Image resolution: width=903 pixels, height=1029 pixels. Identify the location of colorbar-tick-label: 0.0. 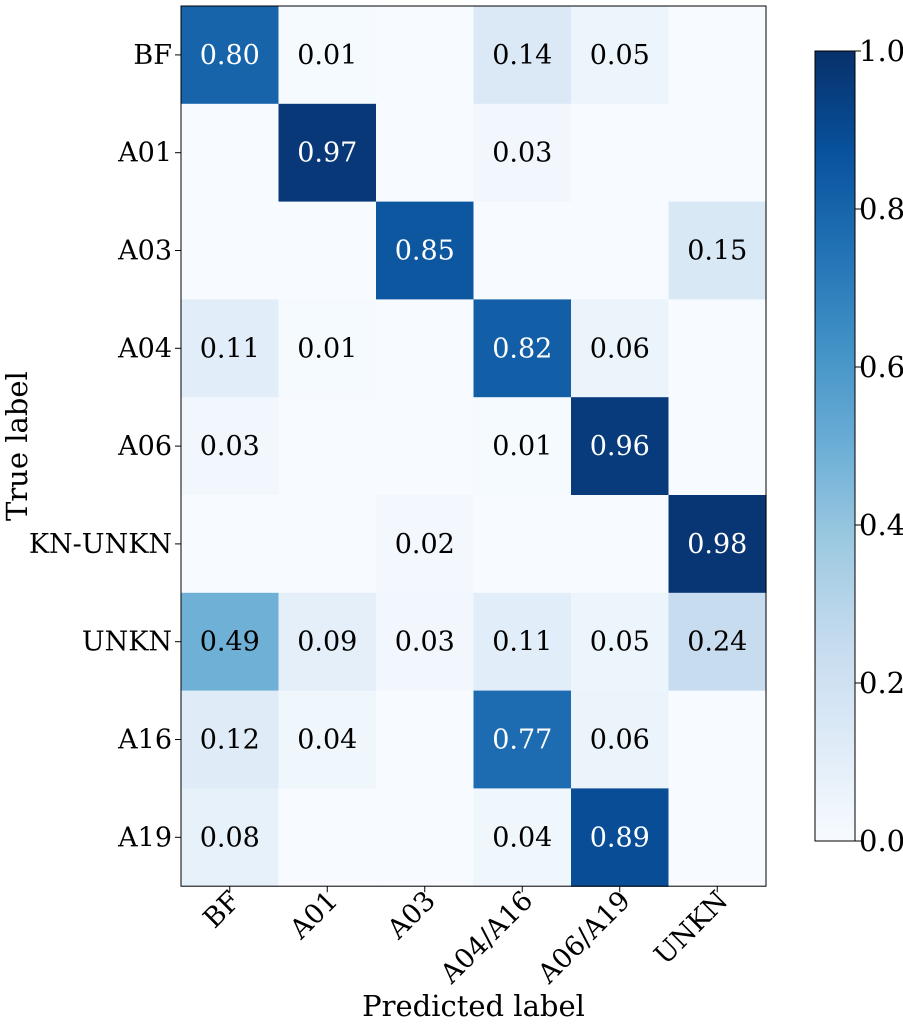
(881, 841).